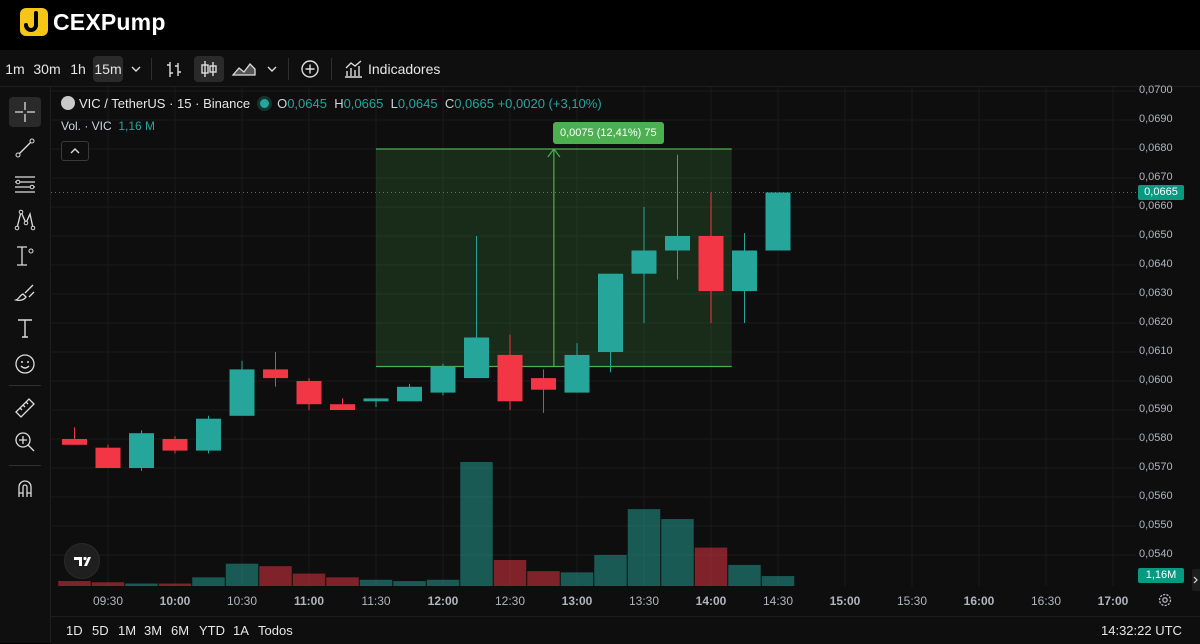 The height and width of the screenshot is (644, 1200). I want to click on time-tick-label: 15:00, so click(845, 601).